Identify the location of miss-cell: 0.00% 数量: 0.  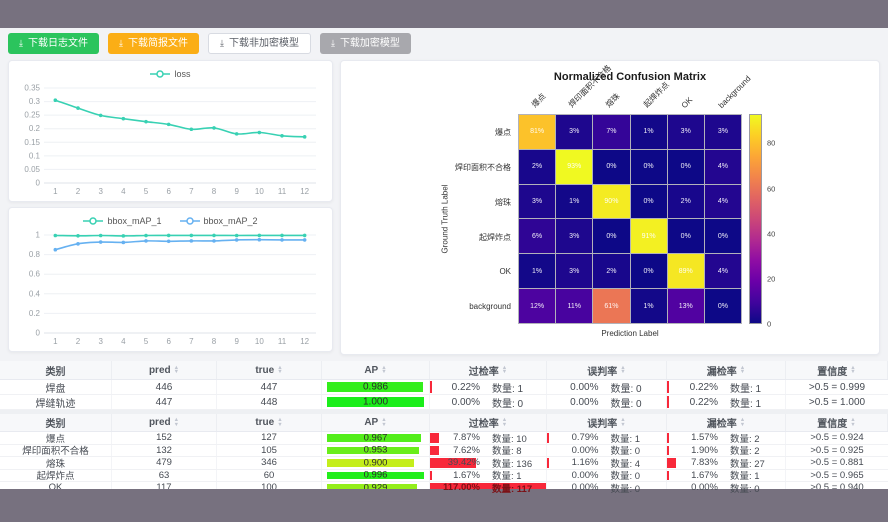
(726, 488).